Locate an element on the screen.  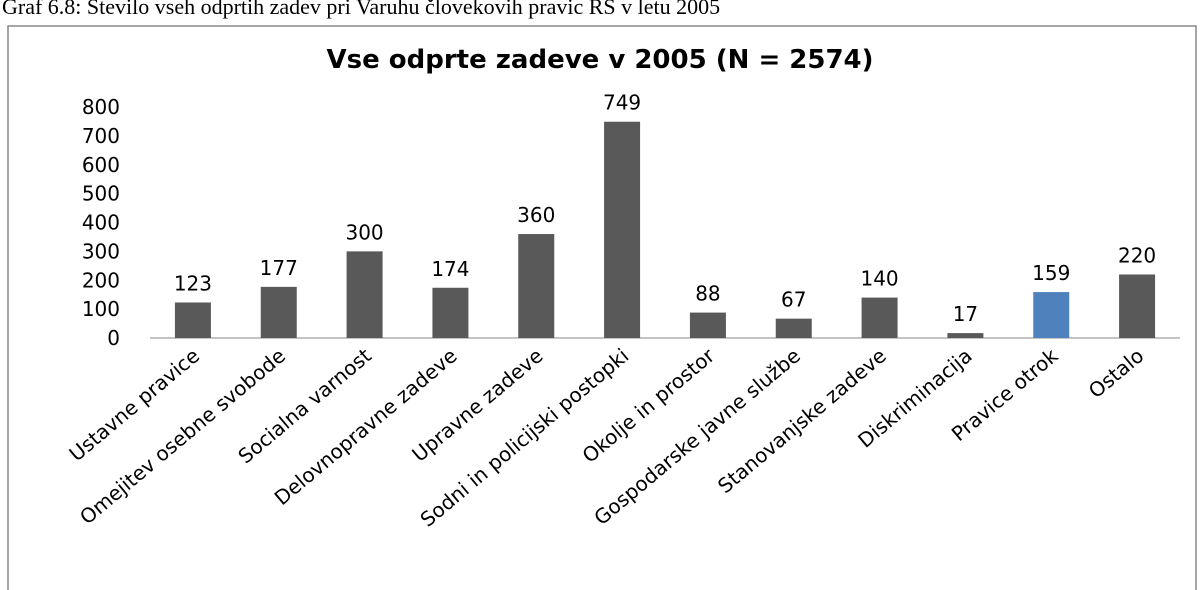
y-tick-label: 200 is located at coordinates (101, 280).